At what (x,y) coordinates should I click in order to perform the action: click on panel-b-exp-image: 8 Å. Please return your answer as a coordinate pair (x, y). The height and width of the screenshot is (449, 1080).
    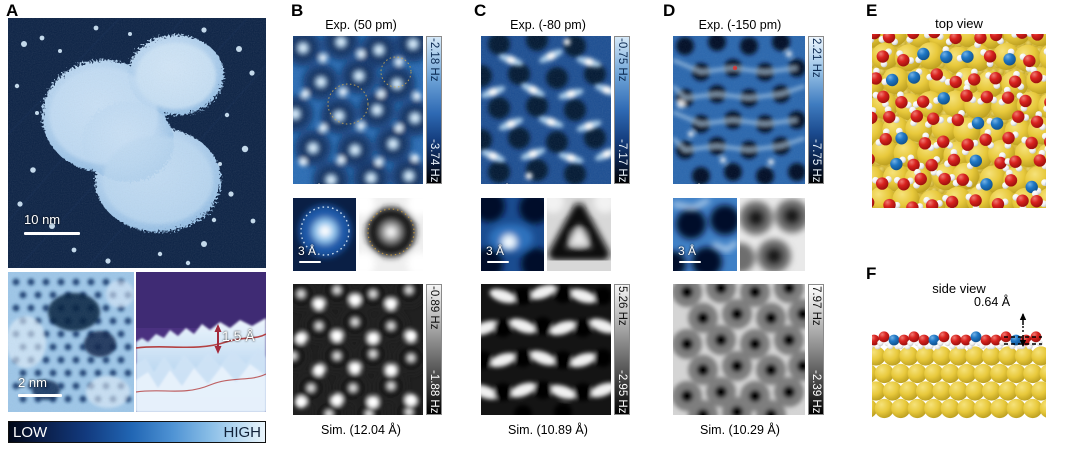
    Looking at the image, I should click on (358, 110).